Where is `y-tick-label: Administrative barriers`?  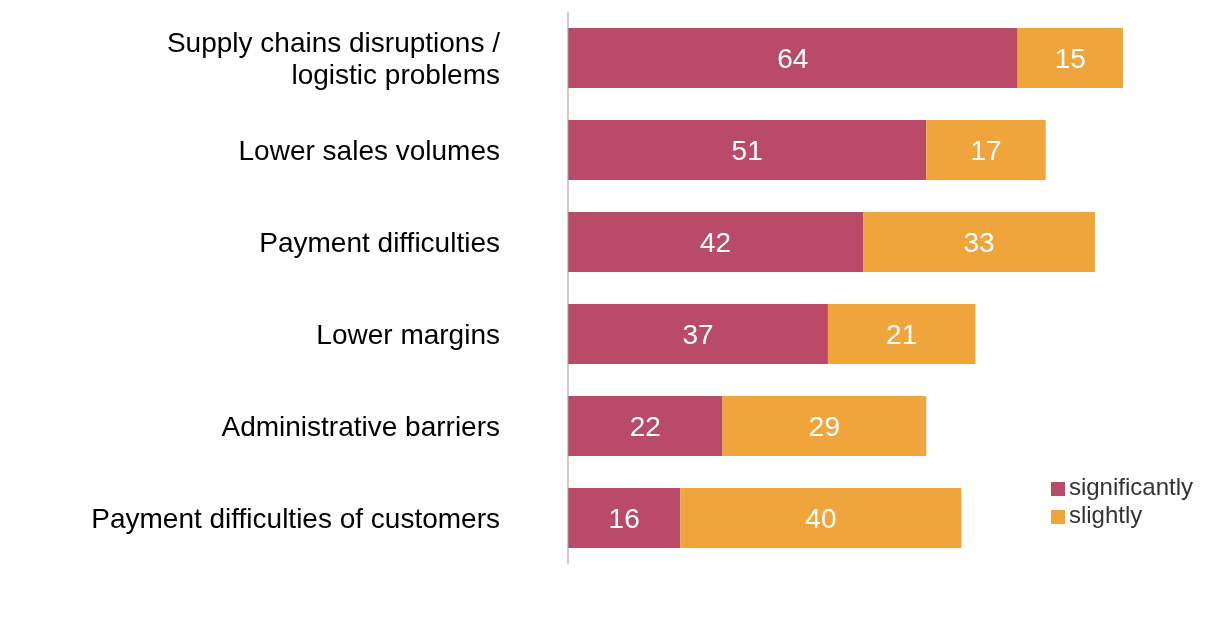
y-tick-label: Administrative barriers is located at coordinates (360, 426).